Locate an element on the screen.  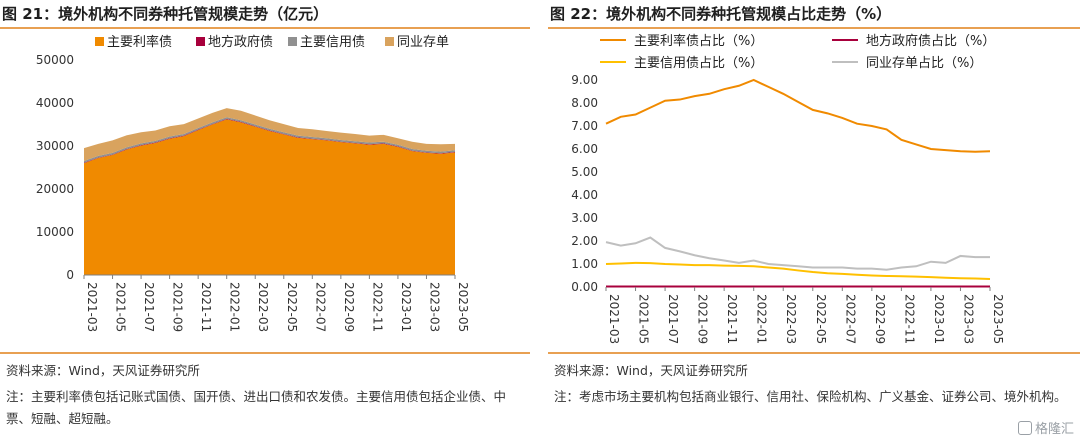
watermark-text: 格隆汇 is located at coordinates (1054, 429).